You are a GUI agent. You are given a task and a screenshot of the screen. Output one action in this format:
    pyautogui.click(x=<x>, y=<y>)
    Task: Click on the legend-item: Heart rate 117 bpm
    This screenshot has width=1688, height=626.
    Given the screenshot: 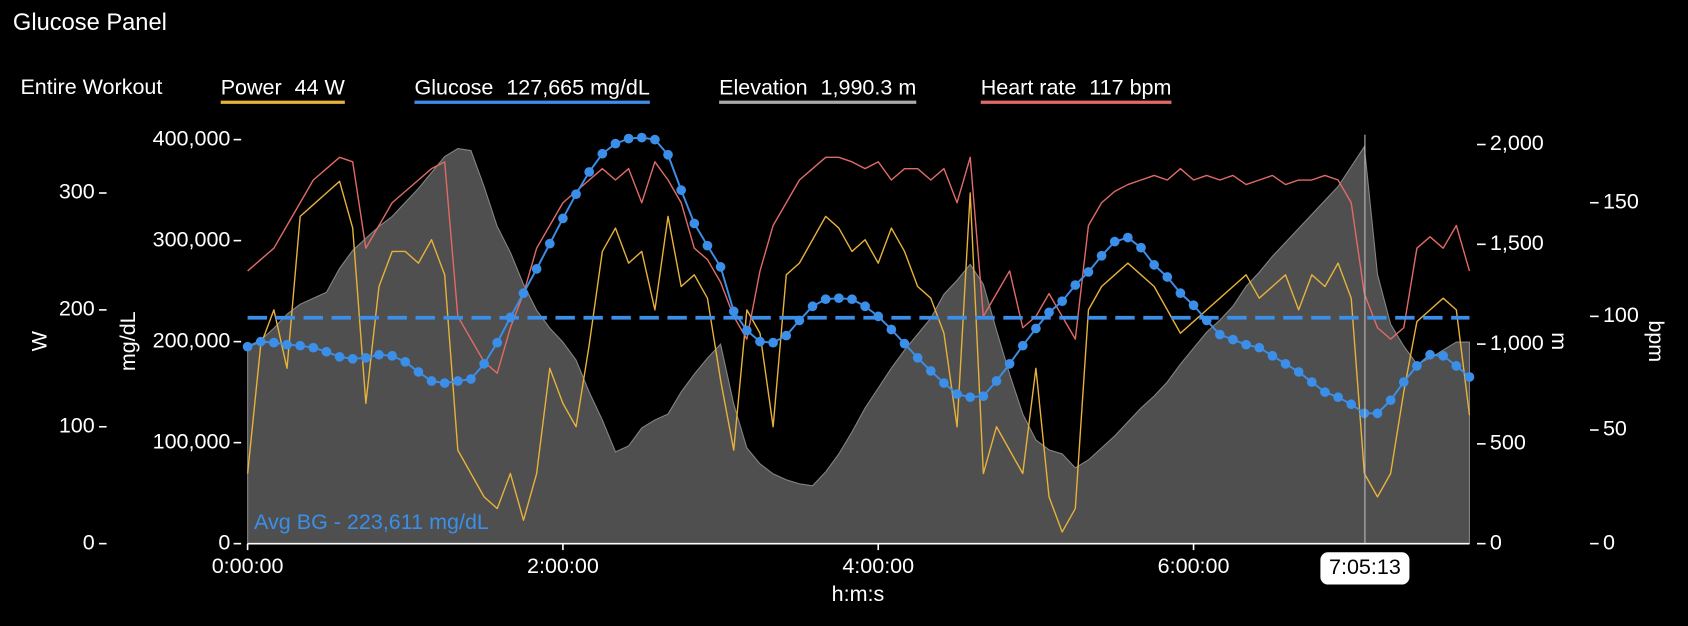 What is the action you would take?
    pyautogui.click(x=1076, y=87)
    